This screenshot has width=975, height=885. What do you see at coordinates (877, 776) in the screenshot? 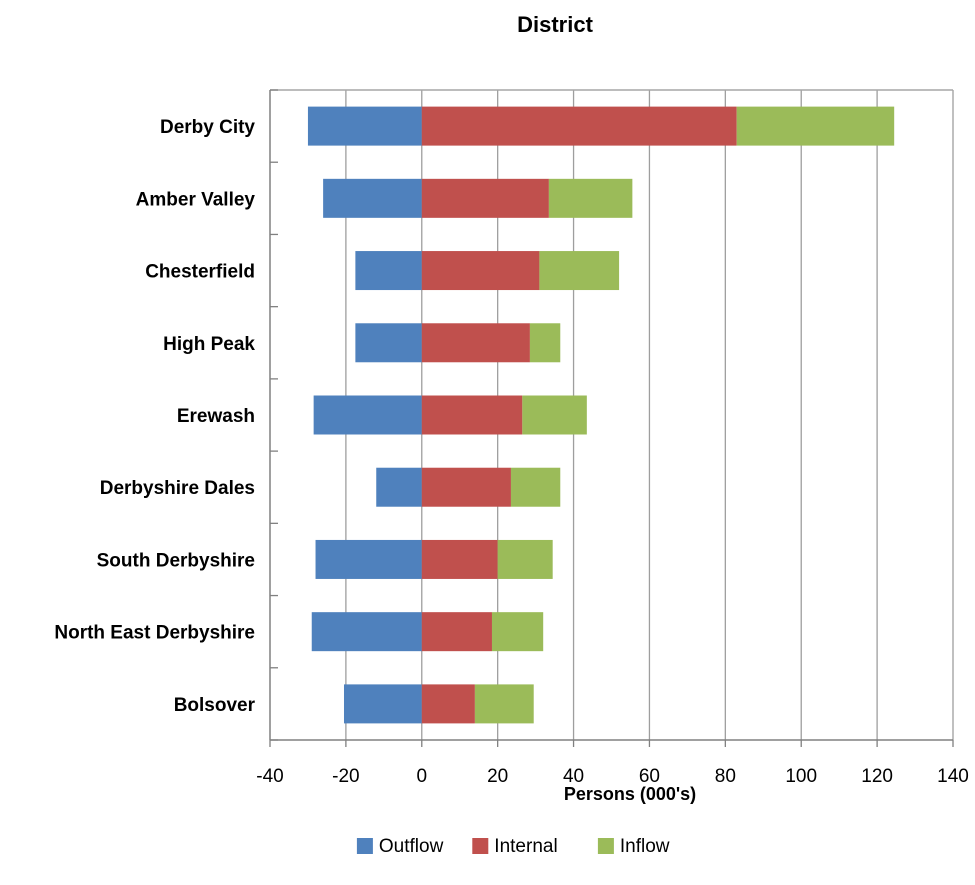
I see `x-tick-label: 120` at bounding box center [877, 776].